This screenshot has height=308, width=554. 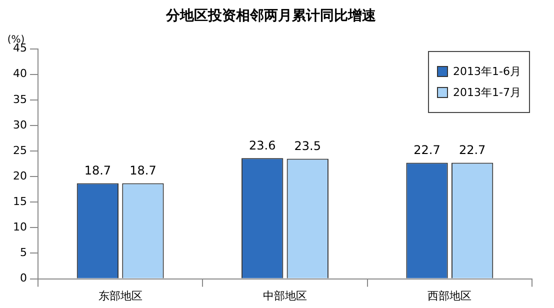 I want to click on y-tick-label: 30, so click(x=19, y=125).